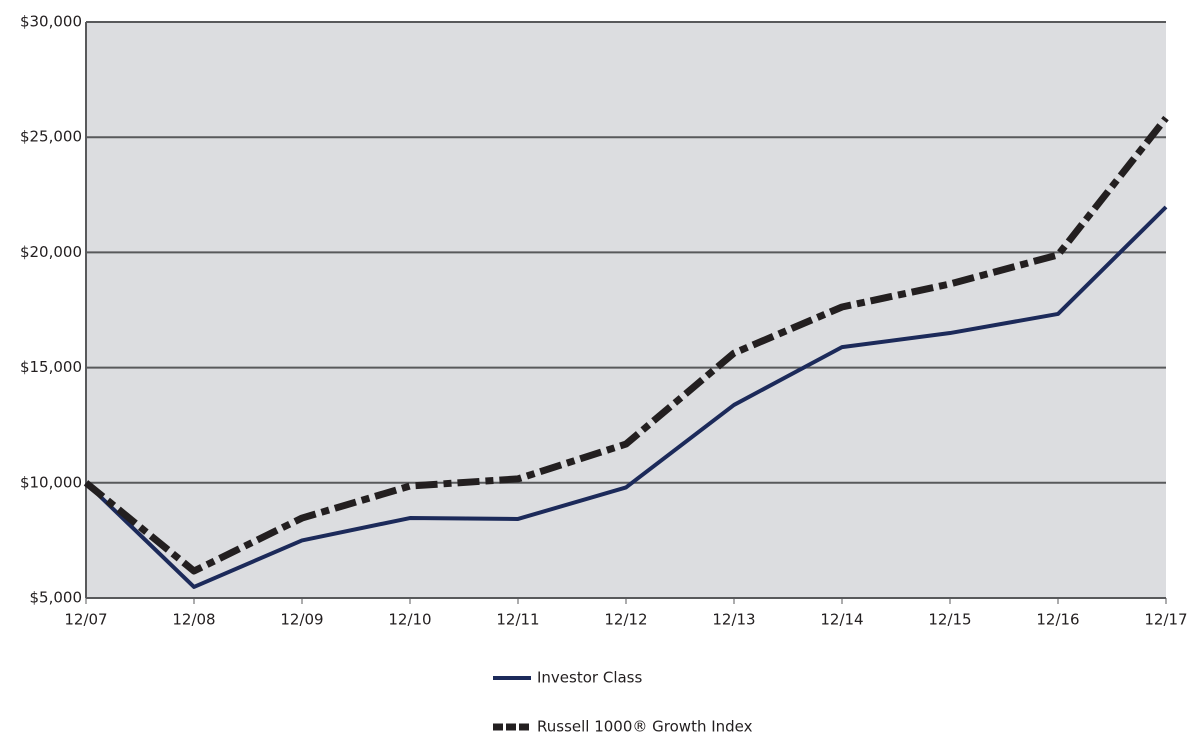 This screenshot has width=1195, height=735. I want to click on x-tick-label: 12/15, so click(949, 620).